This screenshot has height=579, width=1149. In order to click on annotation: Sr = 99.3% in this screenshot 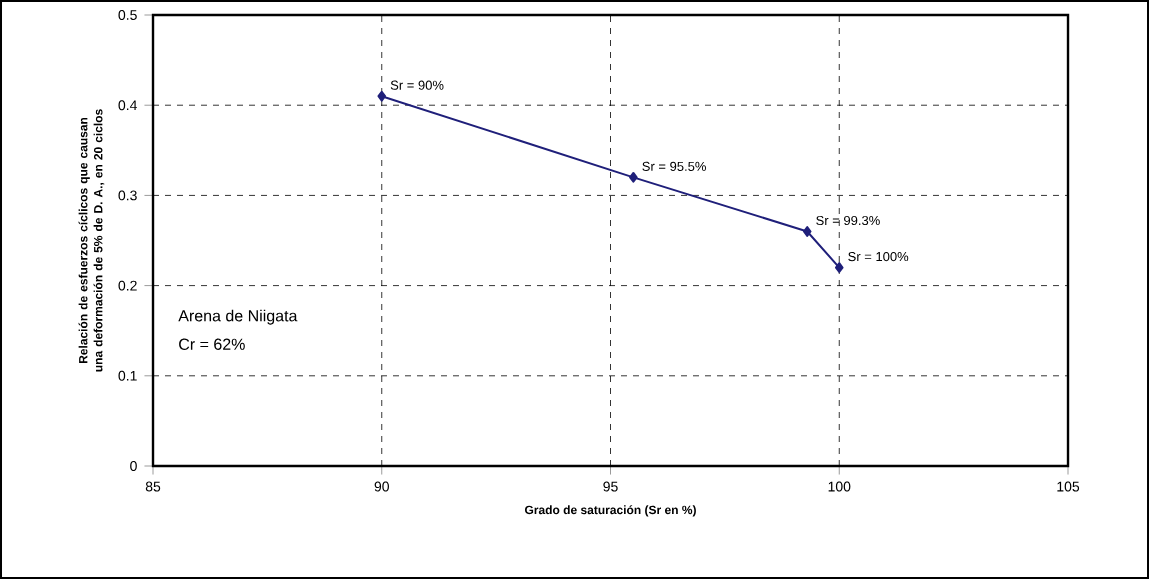, I will do `click(848, 220)`.